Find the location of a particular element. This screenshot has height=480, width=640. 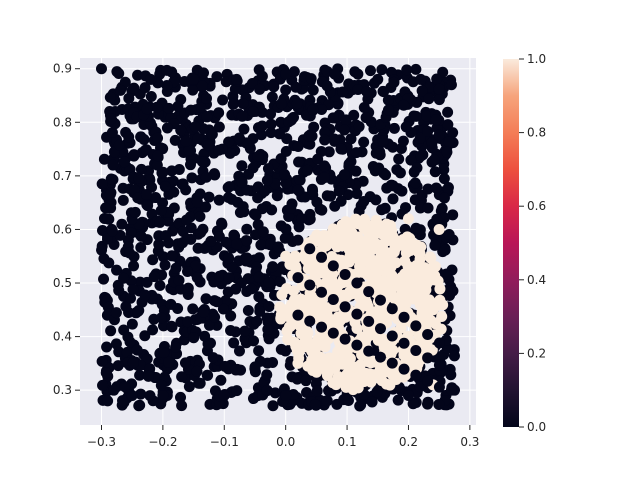

colorbar-tick-label: 1.0 is located at coordinates (536, 59).